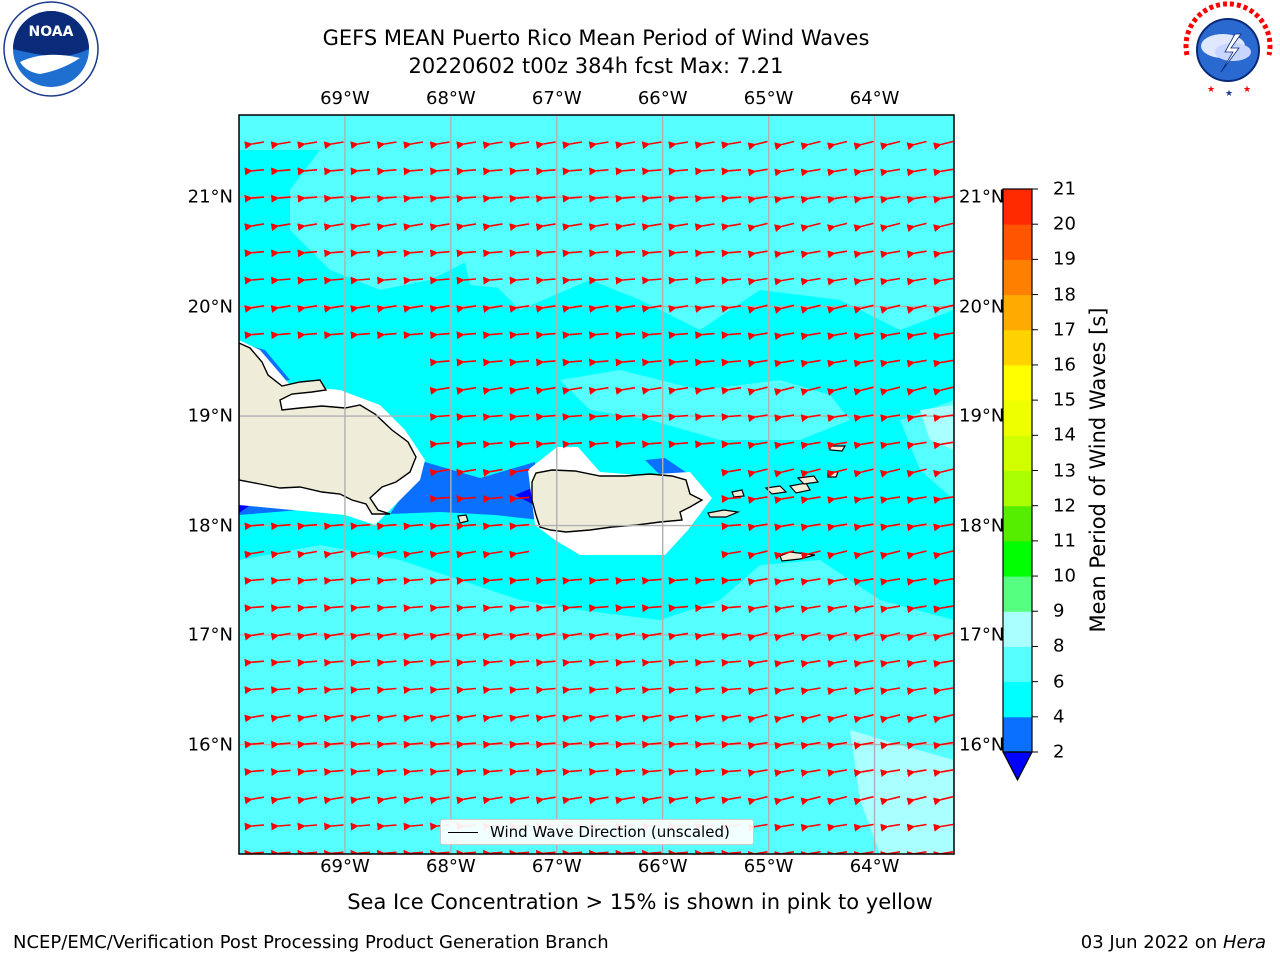 This screenshot has height=960, width=1280. Describe the element at coordinates (210, 526) in the screenshot. I see `lat-tick-label-left: 18°N` at that location.